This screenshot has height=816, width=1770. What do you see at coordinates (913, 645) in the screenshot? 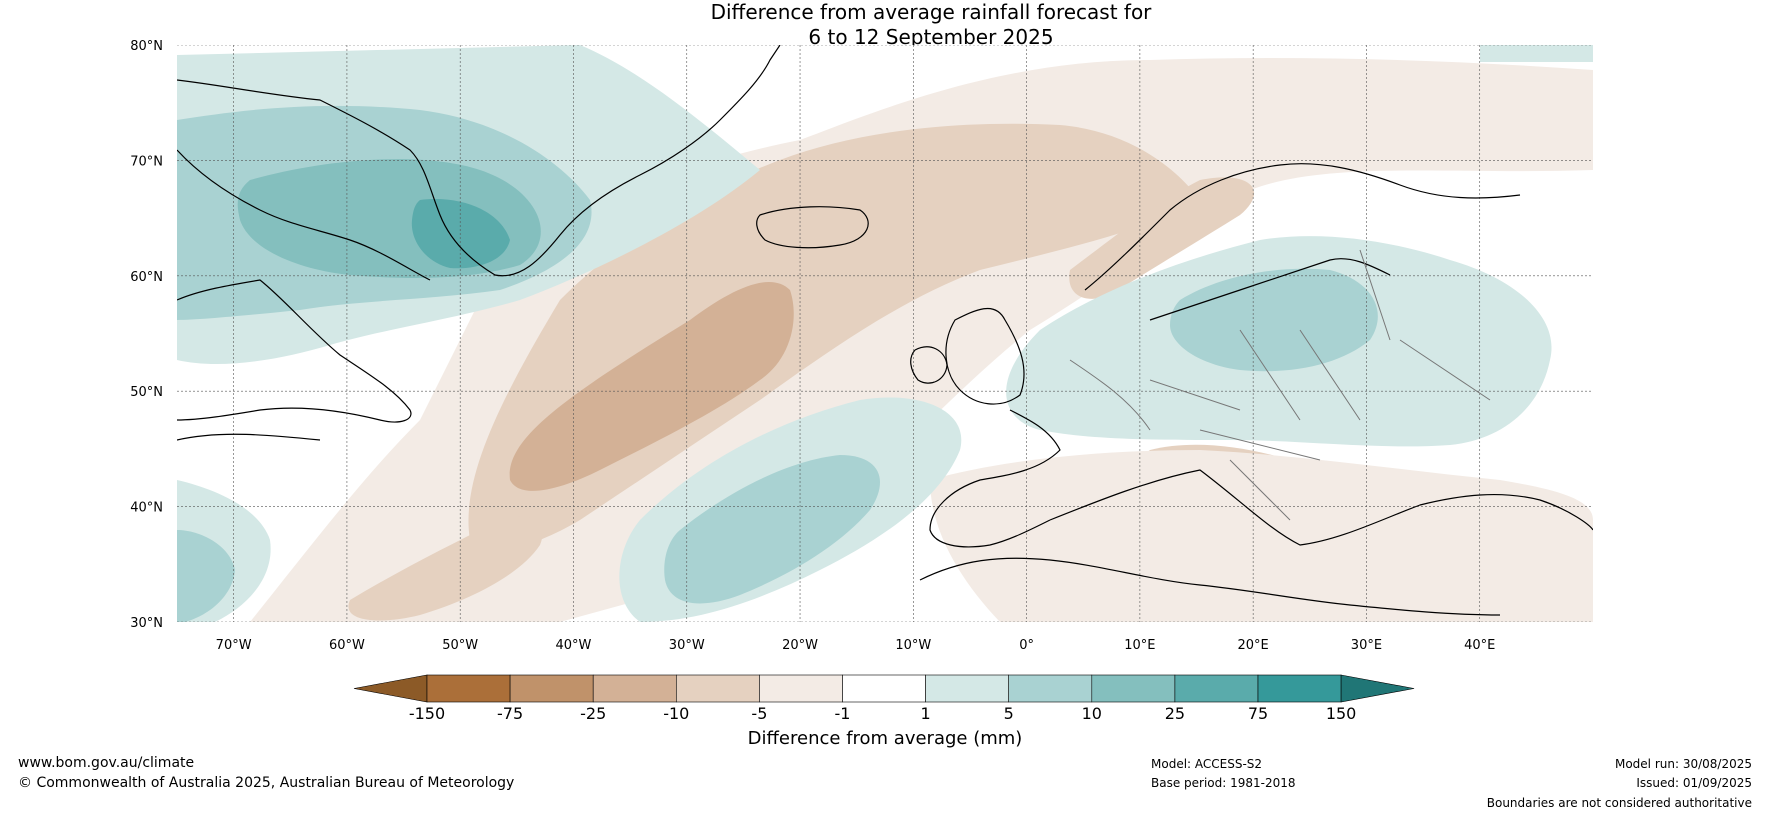
I see `lon-label: 10°W` at bounding box center [913, 645].